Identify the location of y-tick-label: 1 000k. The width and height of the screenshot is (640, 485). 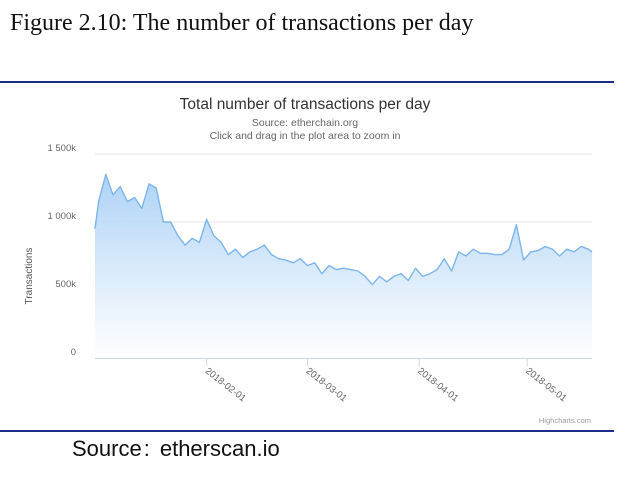
(61, 216).